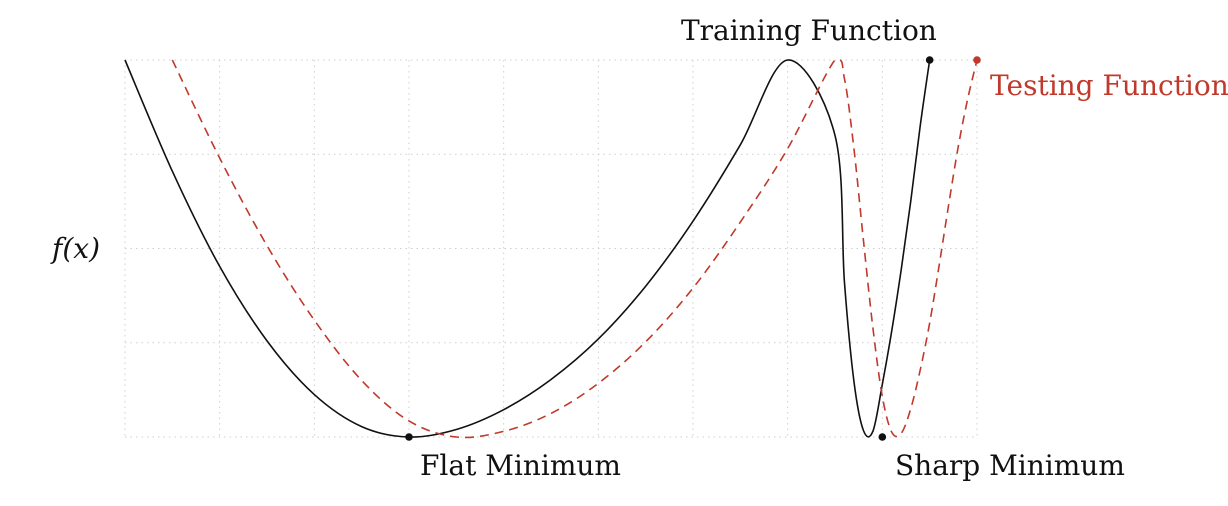  Describe the element at coordinates (520, 465) in the screenshot. I see `flat-minimum-label: Flat Minimum` at that location.